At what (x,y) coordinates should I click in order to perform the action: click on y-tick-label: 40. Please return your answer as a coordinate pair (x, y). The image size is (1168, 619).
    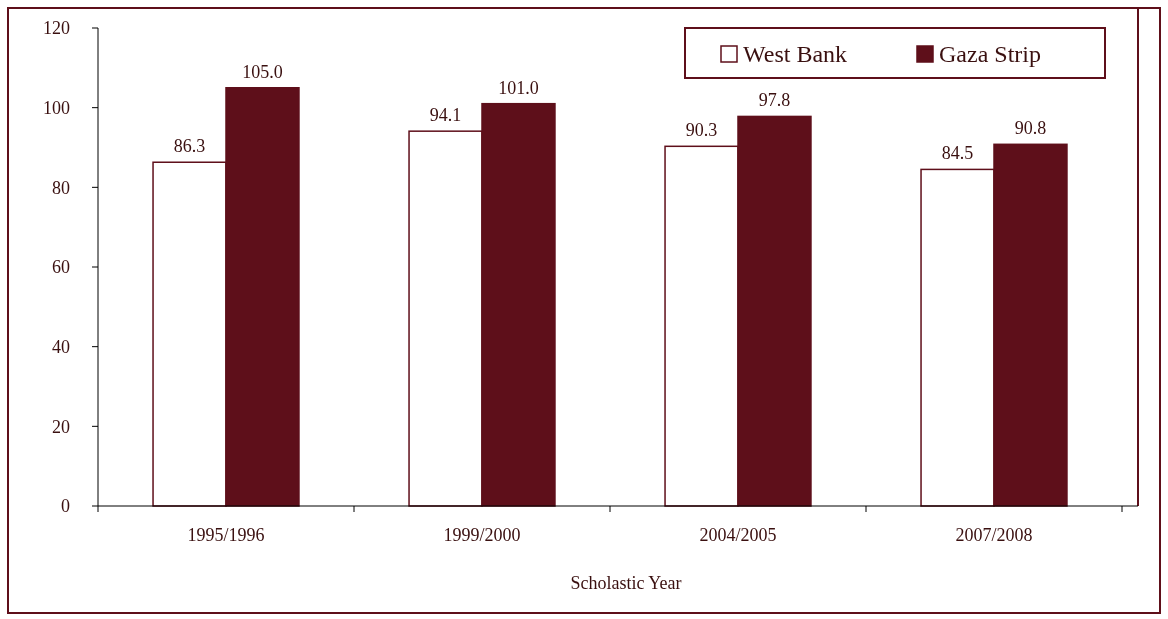
    Looking at the image, I should click on (61, 346).